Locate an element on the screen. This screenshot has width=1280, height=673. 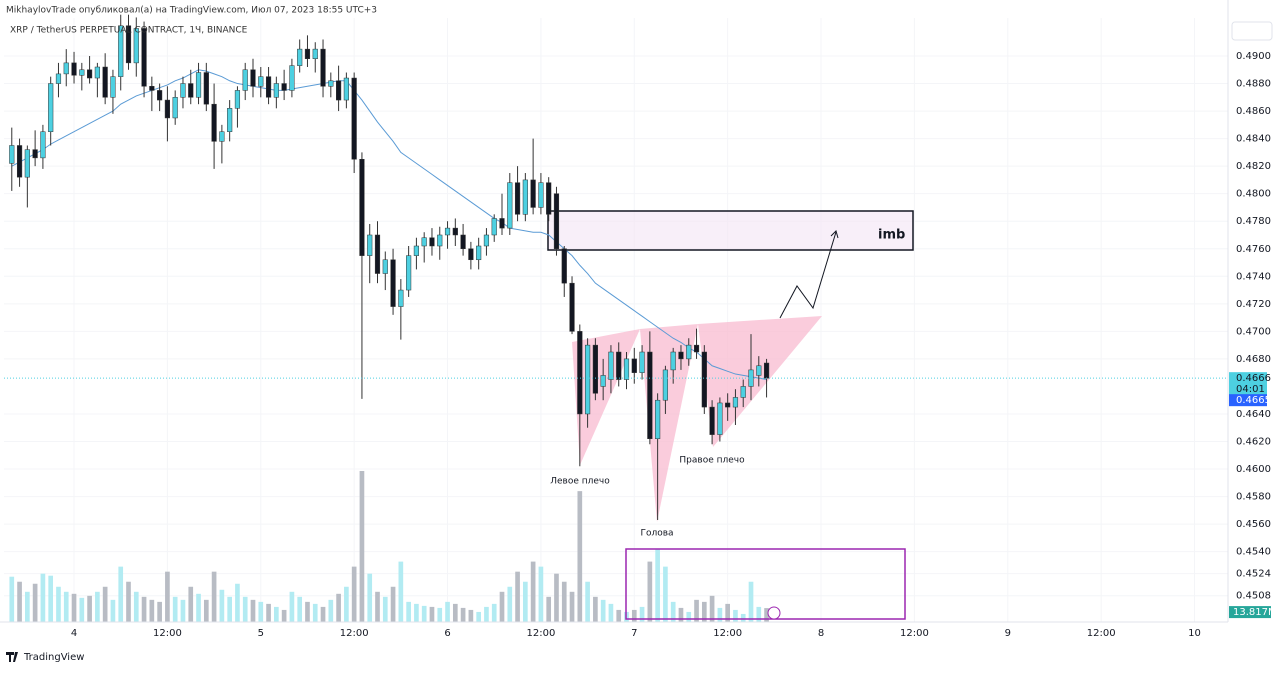
footer-text: TradingView is located at coordinates (53, 657).